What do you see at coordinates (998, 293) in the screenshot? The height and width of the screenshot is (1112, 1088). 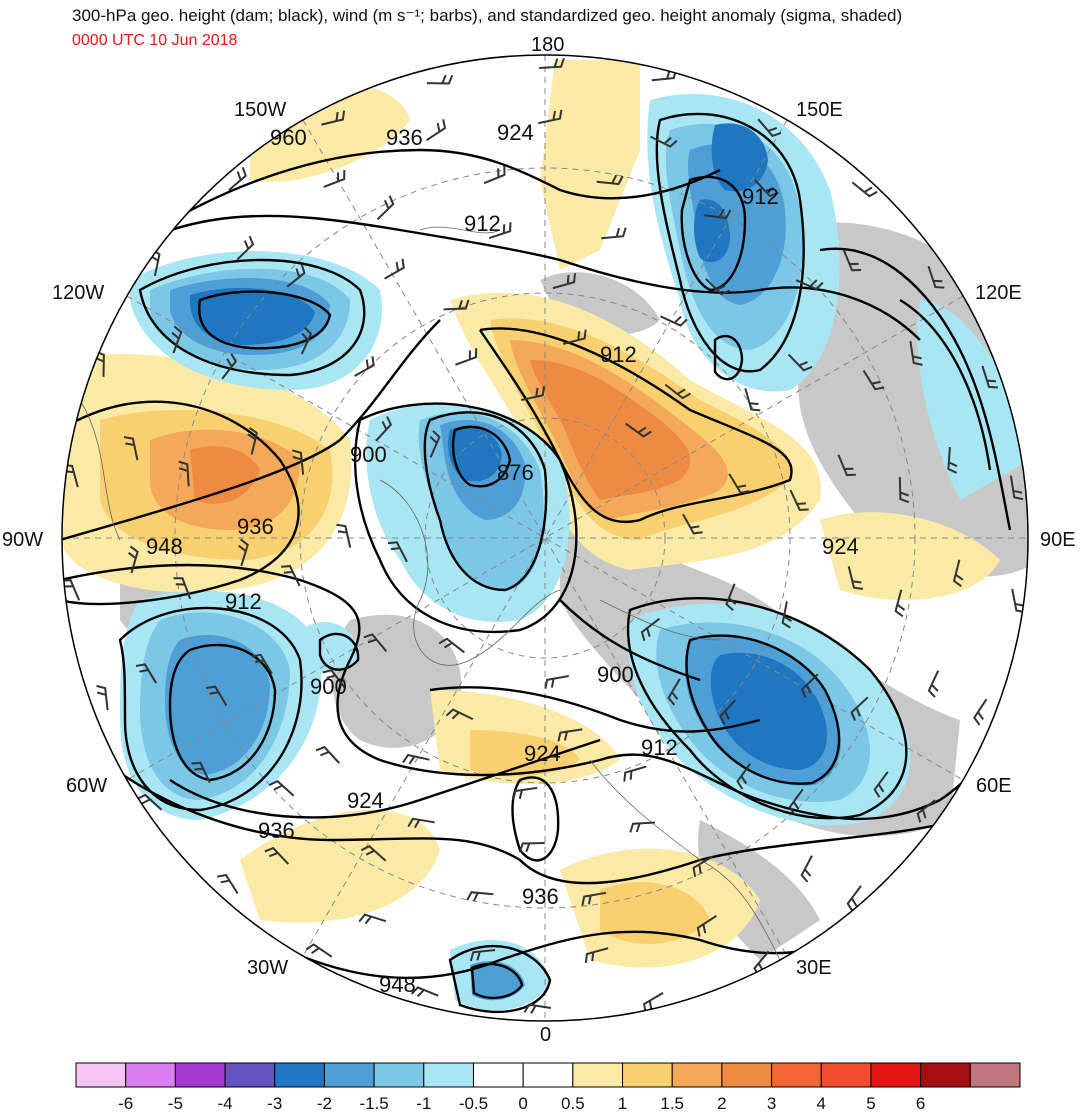 I see `lon-label-120e: 120E` at bounding box center [998, 293].